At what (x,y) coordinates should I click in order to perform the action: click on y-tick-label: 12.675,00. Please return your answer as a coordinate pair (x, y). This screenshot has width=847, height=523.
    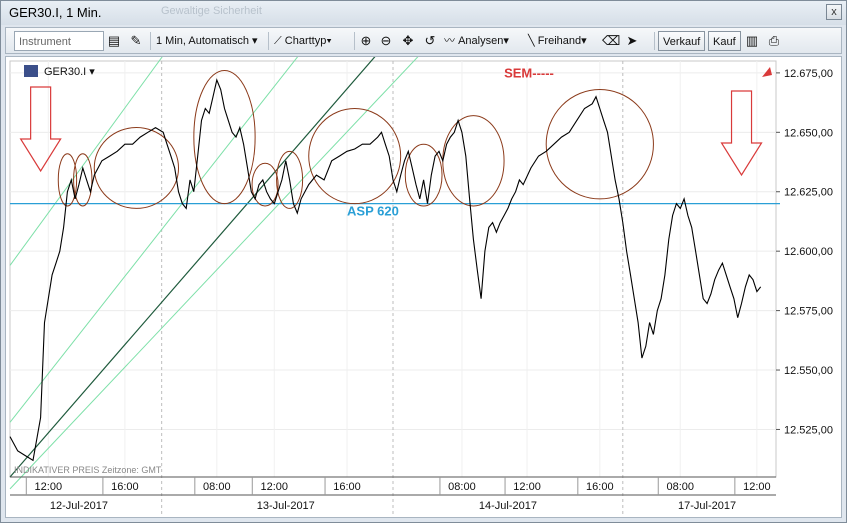
    Looking at the image, I should click on (808, 74).